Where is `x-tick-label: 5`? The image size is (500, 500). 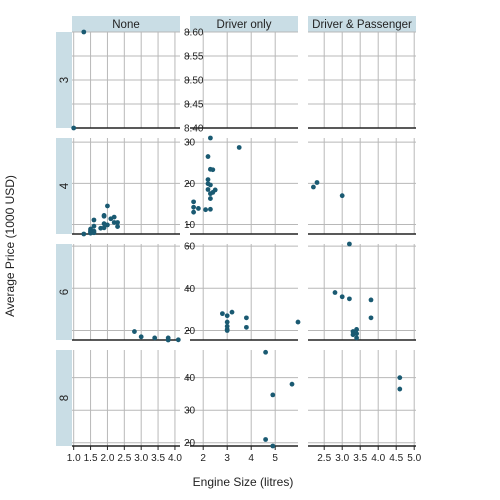 x-tick-label: 5 is located at coordinates (275, 458).